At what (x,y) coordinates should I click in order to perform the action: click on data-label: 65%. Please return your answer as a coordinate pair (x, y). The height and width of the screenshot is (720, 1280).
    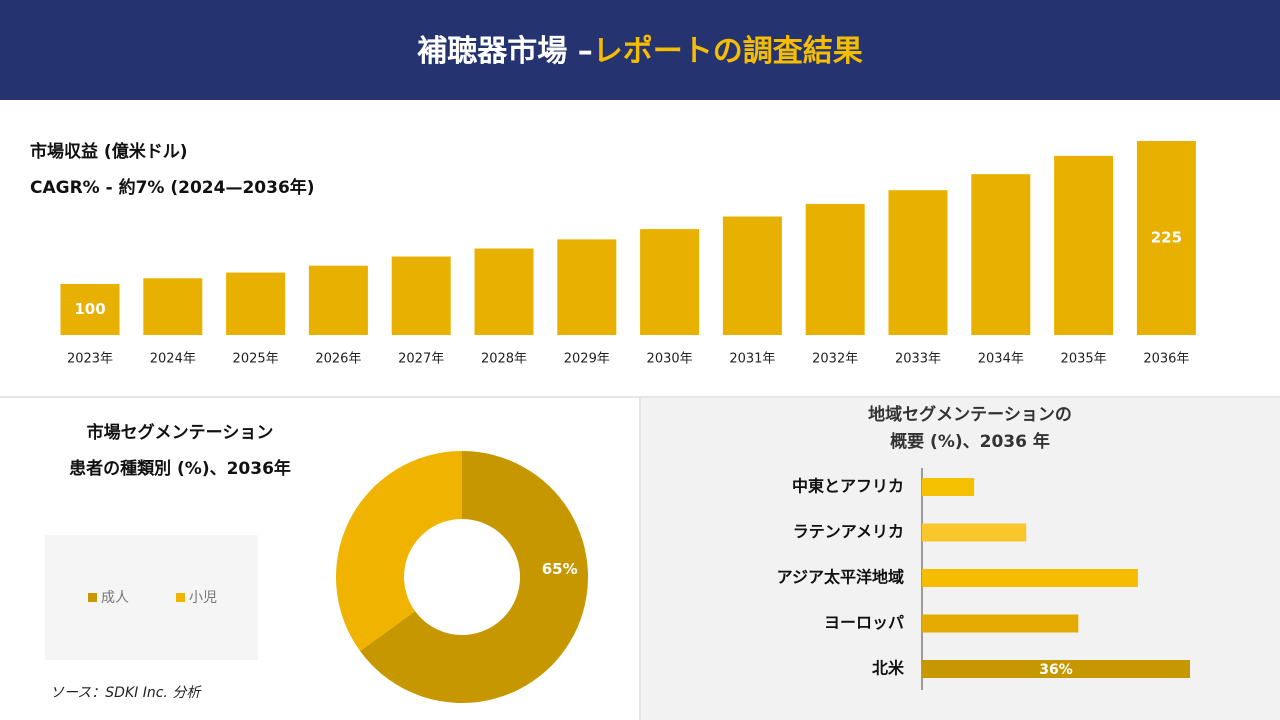
    Looking at the image, I should click on (560, 569).